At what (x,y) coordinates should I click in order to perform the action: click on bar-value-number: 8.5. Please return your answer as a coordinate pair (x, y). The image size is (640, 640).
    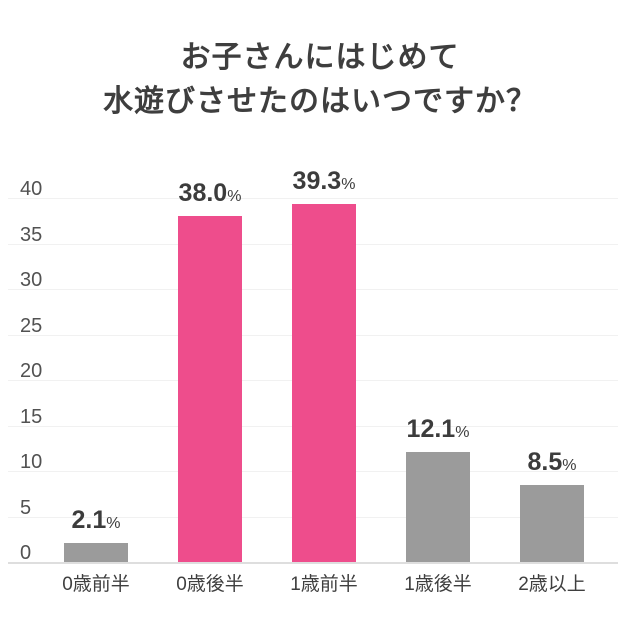
    Looking at the image, I should click on (545, 462).